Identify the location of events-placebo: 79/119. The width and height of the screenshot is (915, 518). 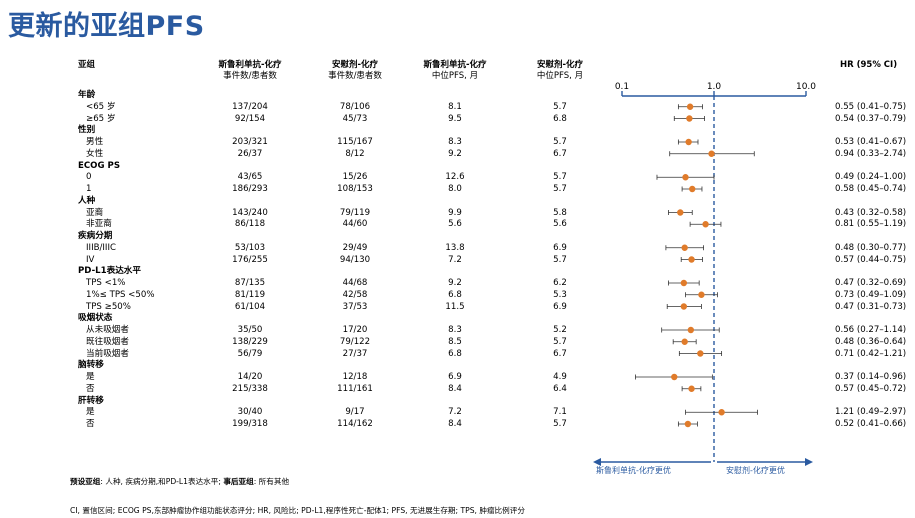
(355, 212).